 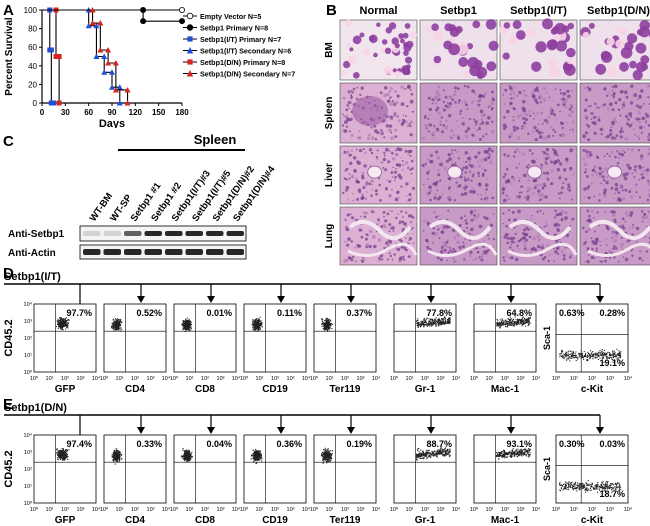 What do you see at coordinates (65, 520) in the screenshot?
I see `flow-x-label: GFP` at bounding box center [65, 520].